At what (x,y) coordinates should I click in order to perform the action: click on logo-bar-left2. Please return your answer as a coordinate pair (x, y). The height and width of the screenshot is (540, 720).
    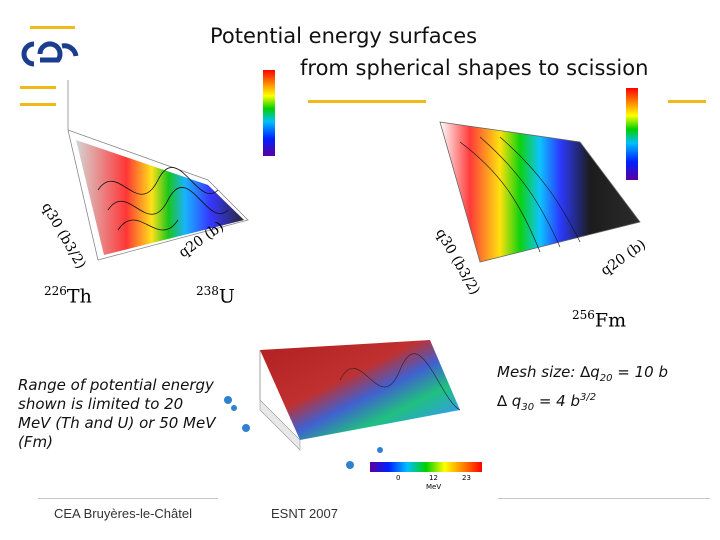
    Looking at the image, I should click on (38, 104).